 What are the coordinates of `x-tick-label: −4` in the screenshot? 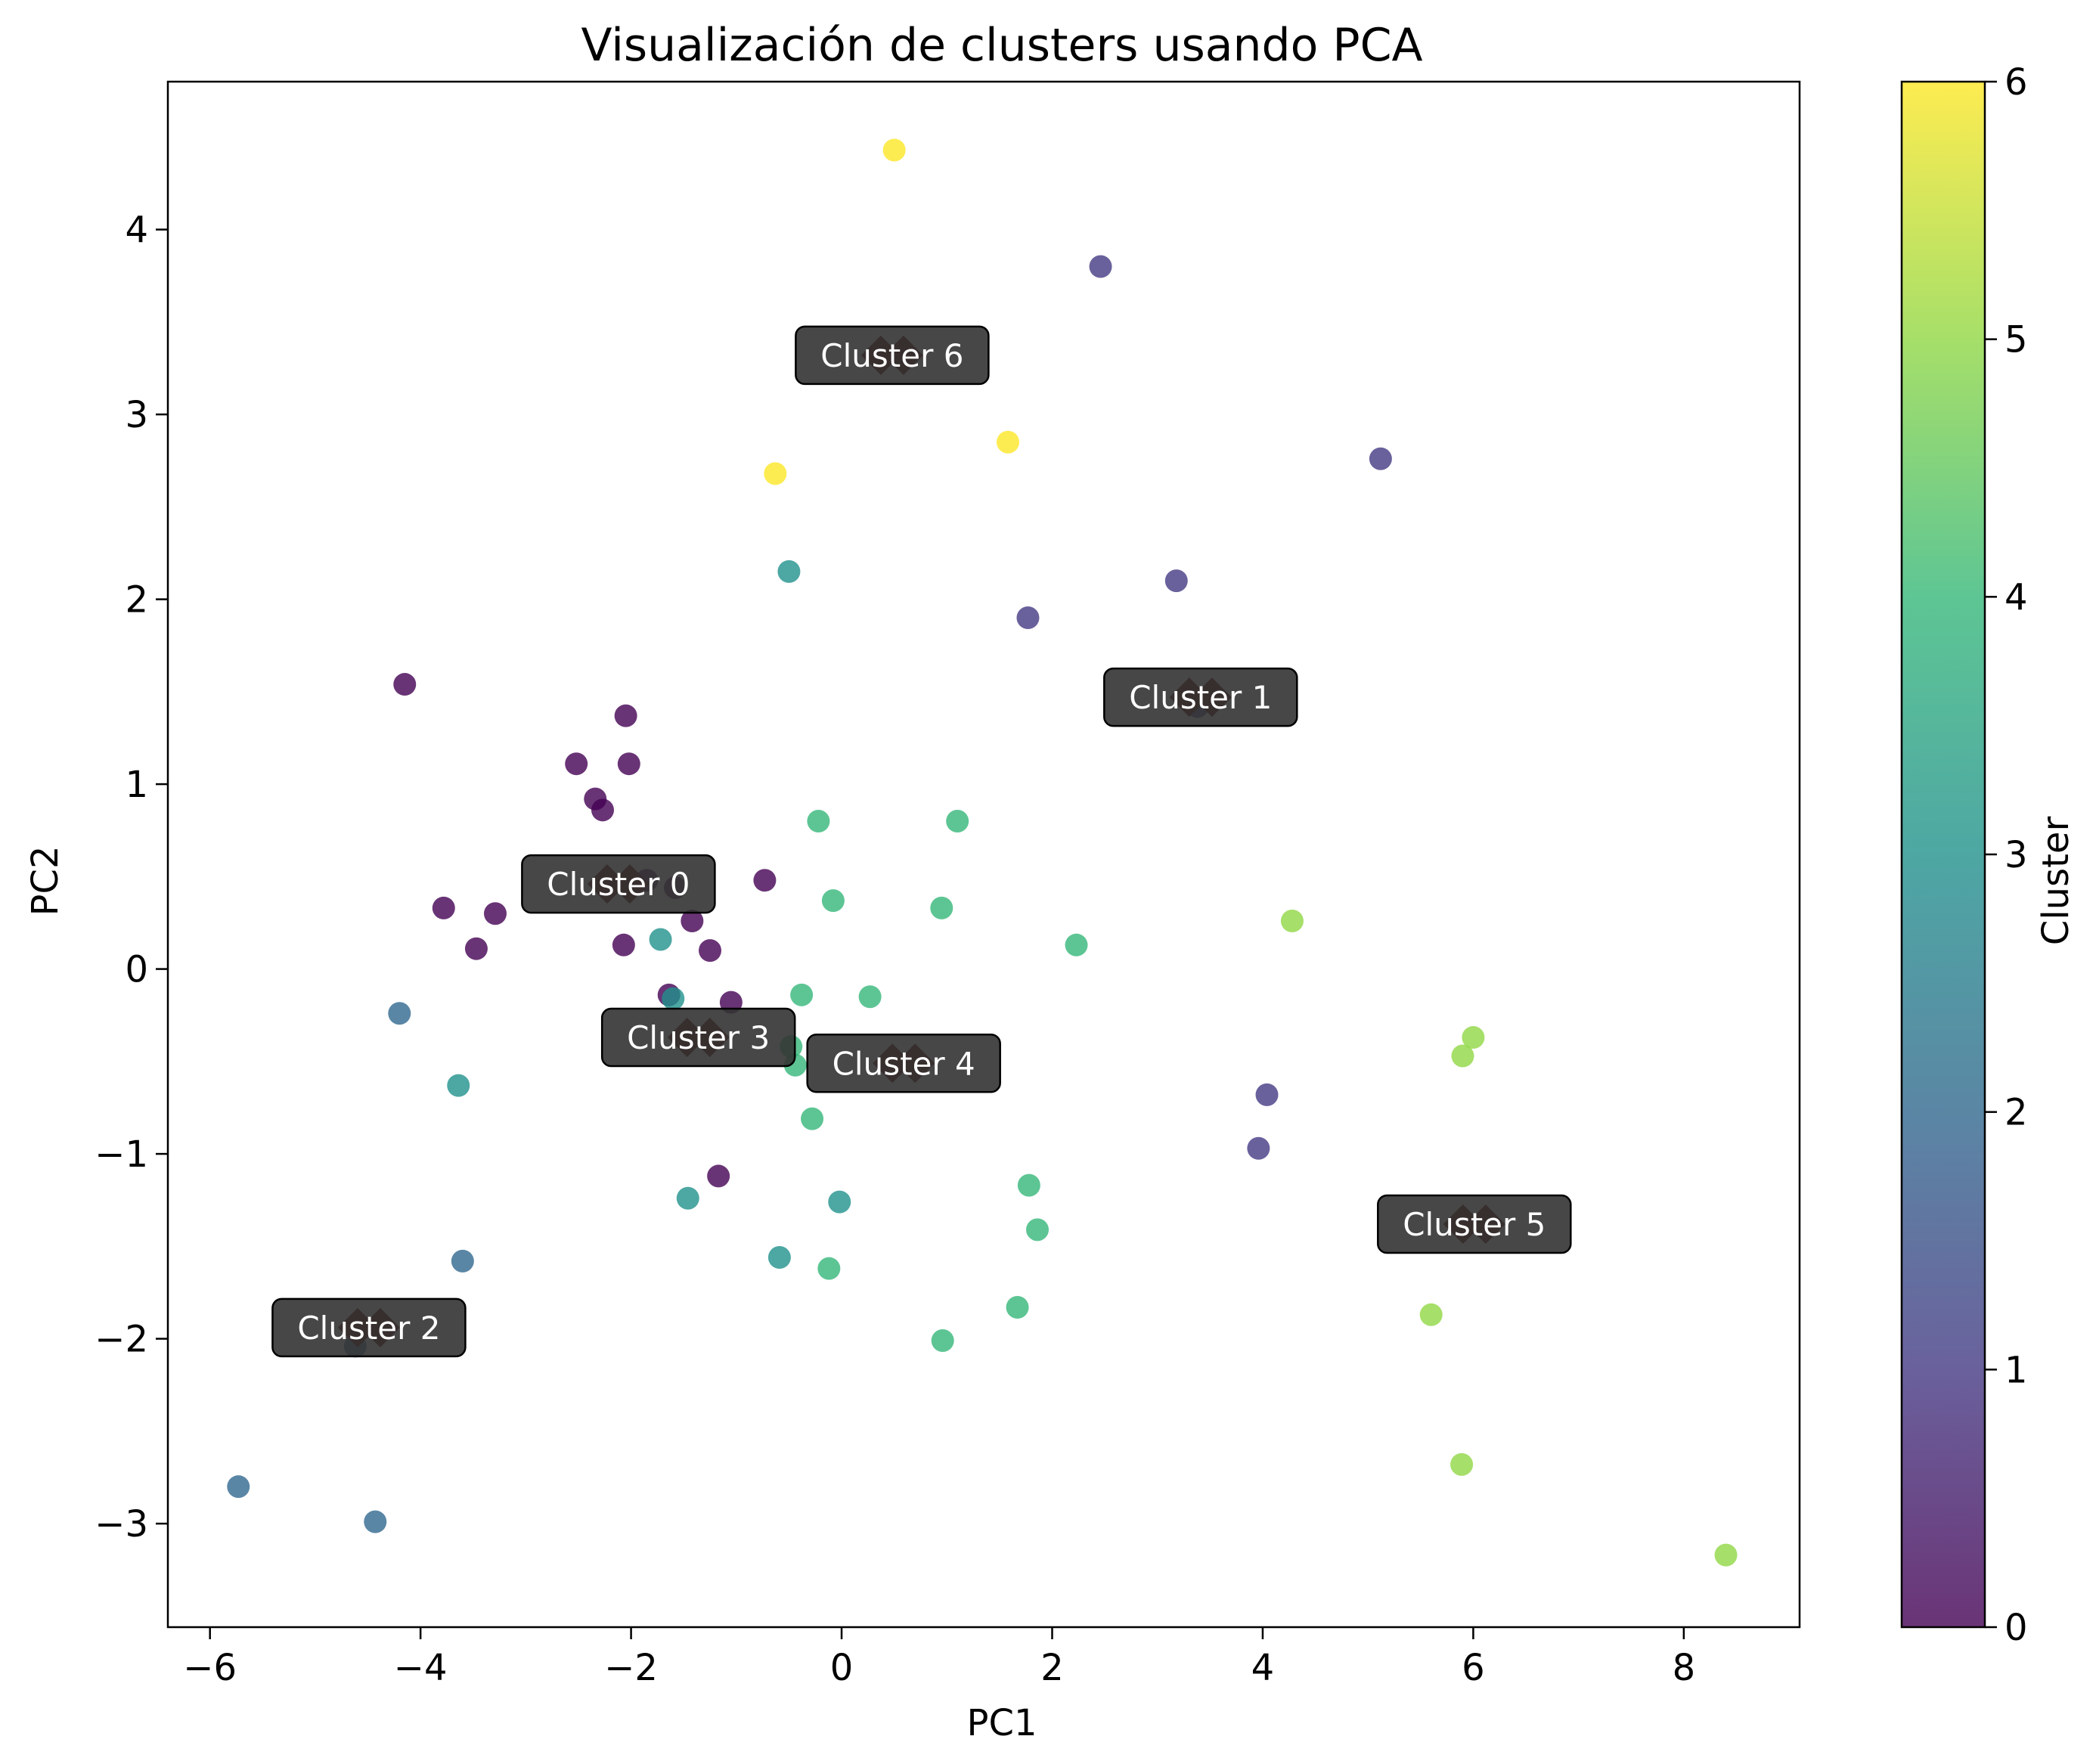 It's located at (421, 1668).